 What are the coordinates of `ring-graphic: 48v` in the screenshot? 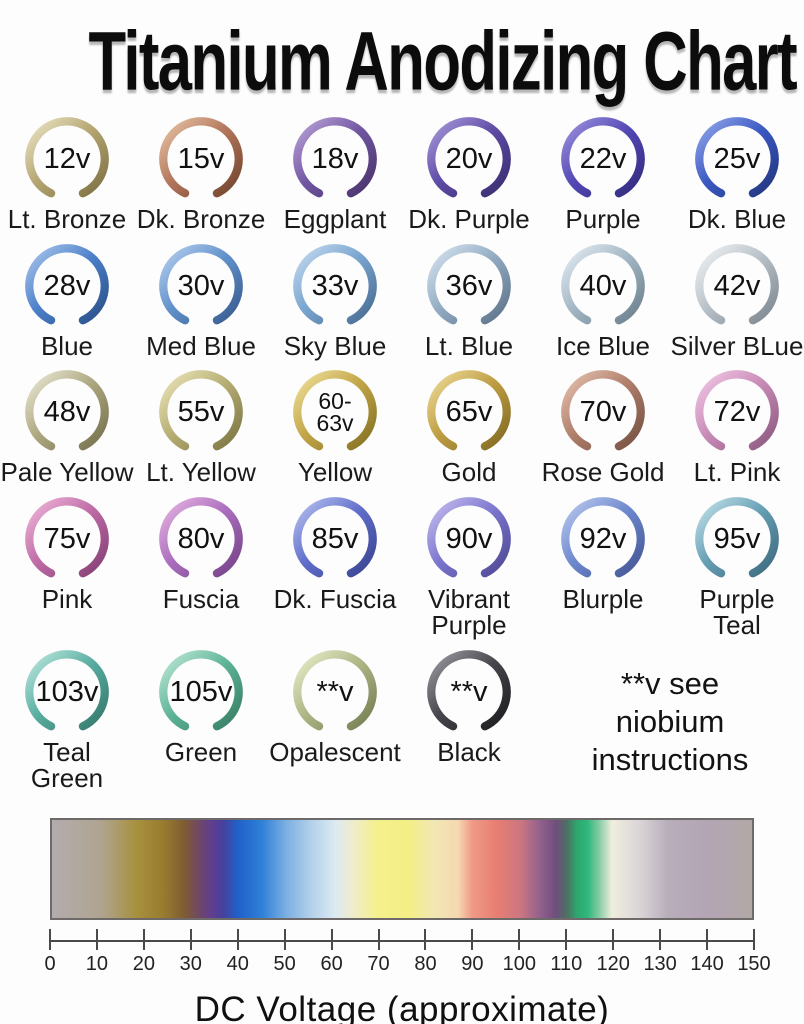 It's located at (67, 412).